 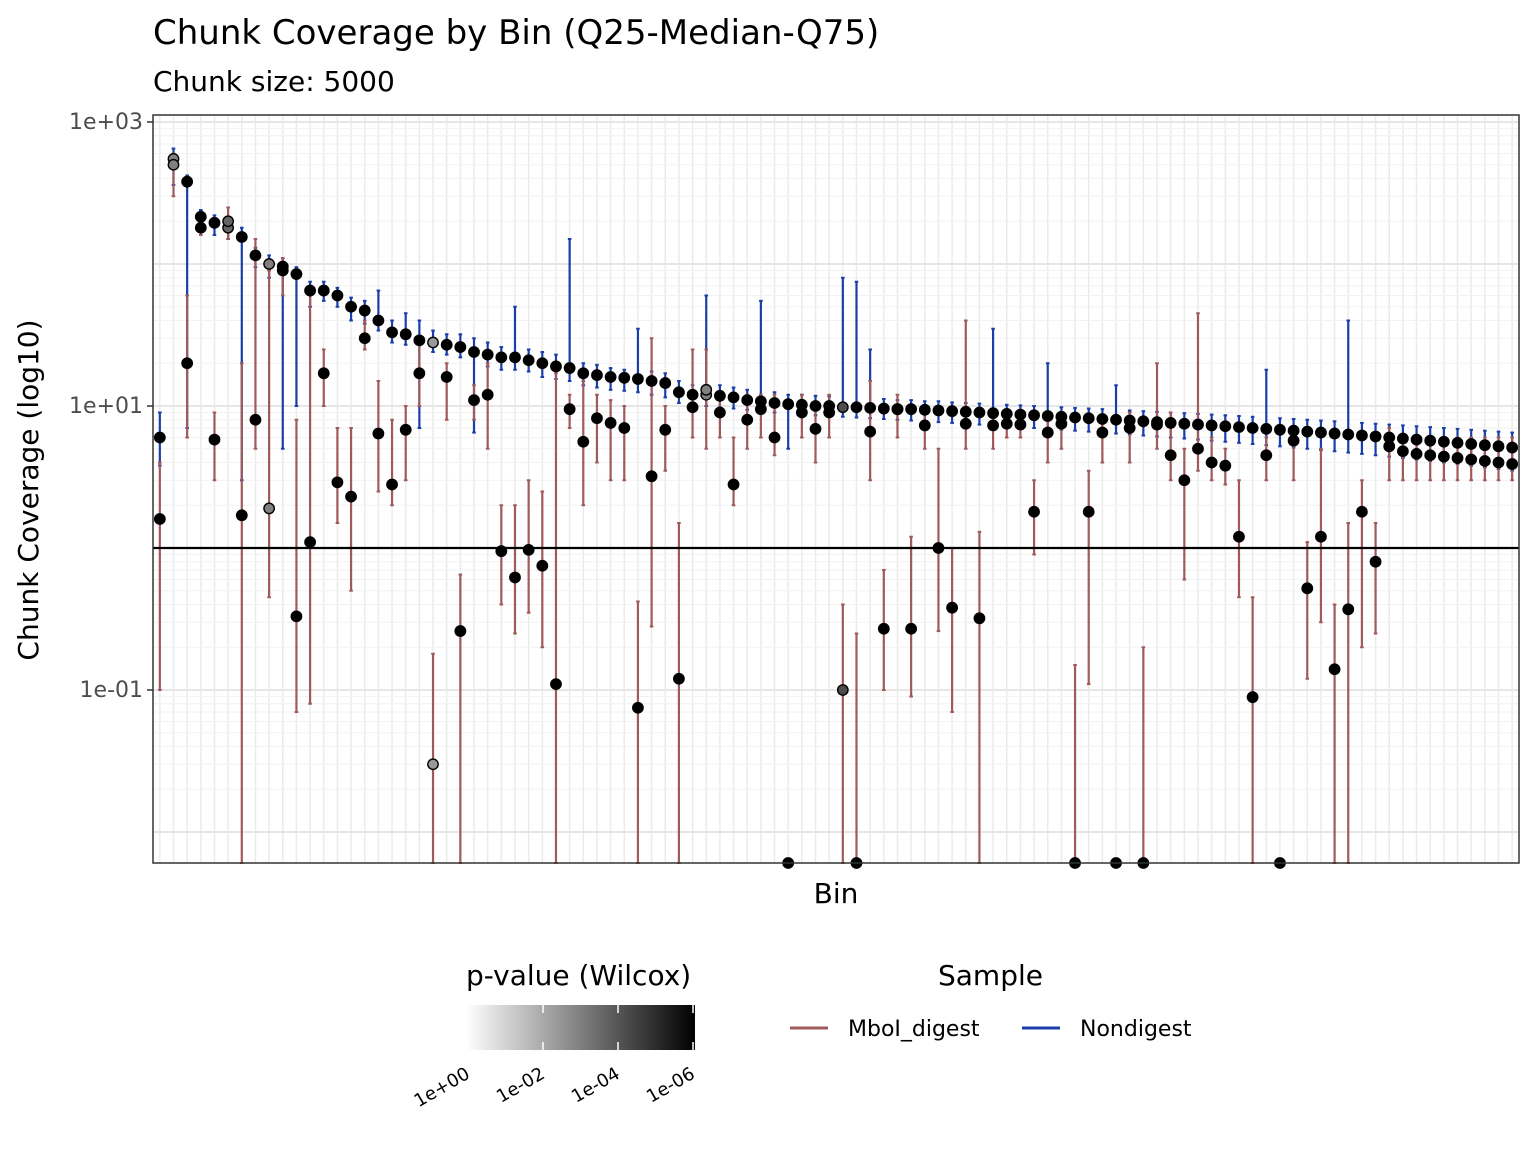 What do you see at coordinates (914, 1029) in the screenshot?
I see `legend-label-mboi: MboI_digest` at bounding box center [914, 1029].